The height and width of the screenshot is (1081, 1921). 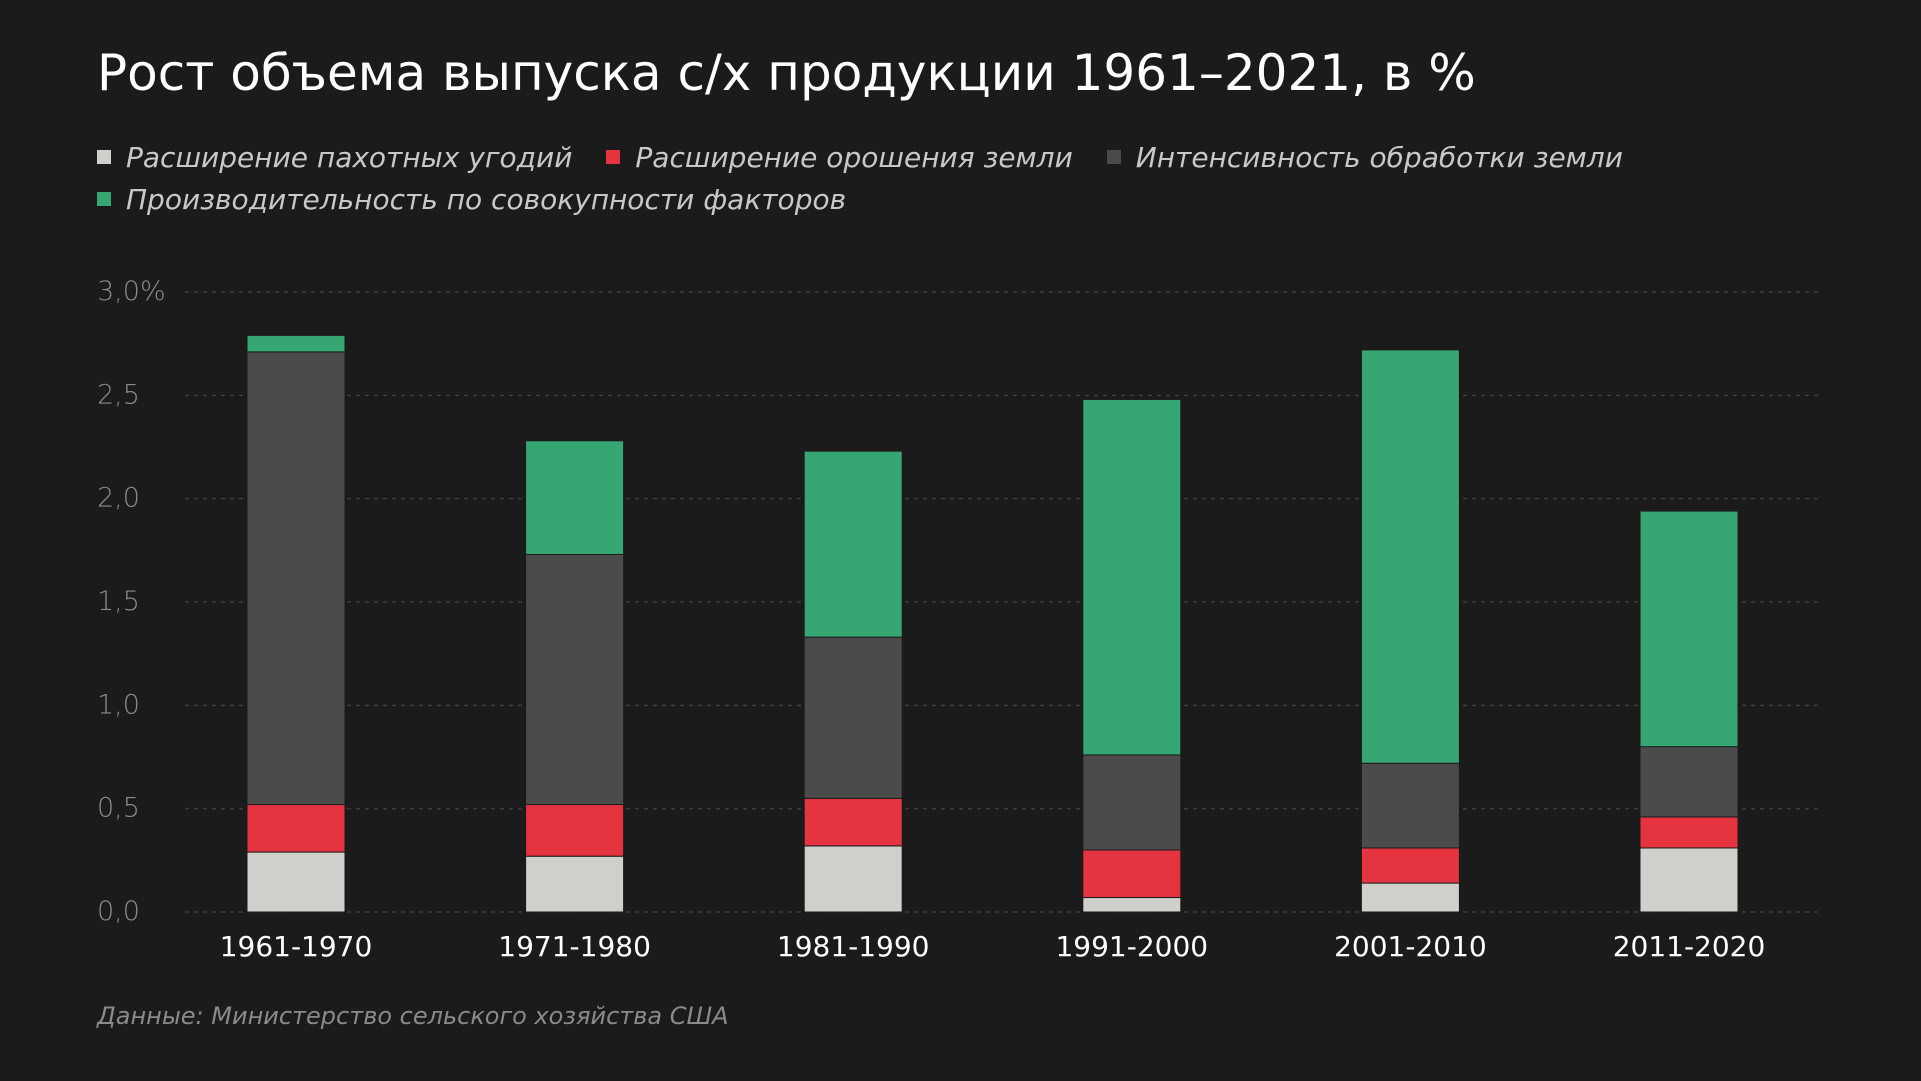 I want to click on legend-item-land: Расширение пахотных угодий, so click(x=334, y=157).